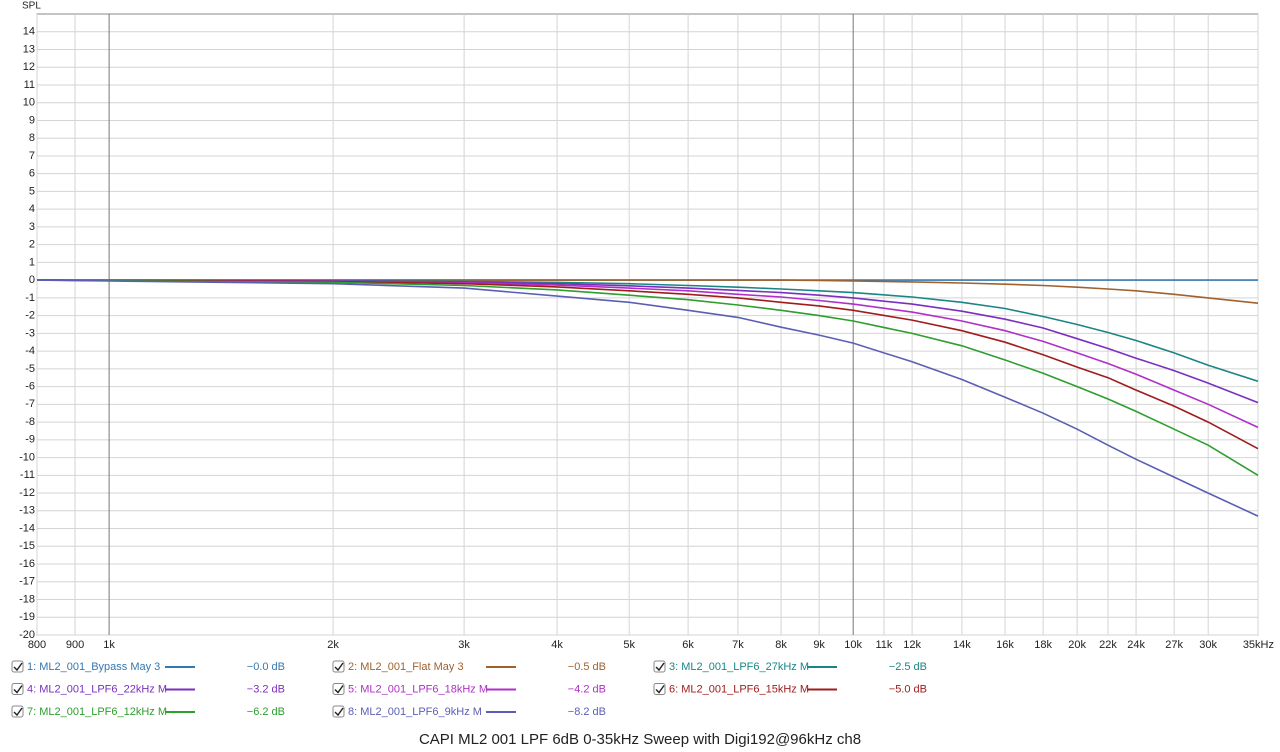 This screenshot has height=752, width=1280. I want to click on x-tick-label: 3k, so click(464, 645).